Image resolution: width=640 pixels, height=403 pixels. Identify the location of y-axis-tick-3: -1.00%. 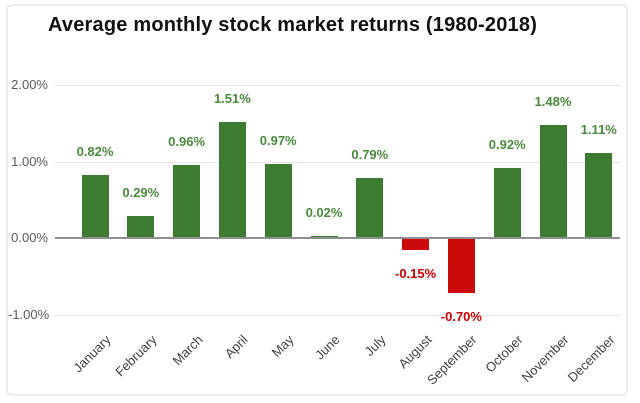
(29, 314).